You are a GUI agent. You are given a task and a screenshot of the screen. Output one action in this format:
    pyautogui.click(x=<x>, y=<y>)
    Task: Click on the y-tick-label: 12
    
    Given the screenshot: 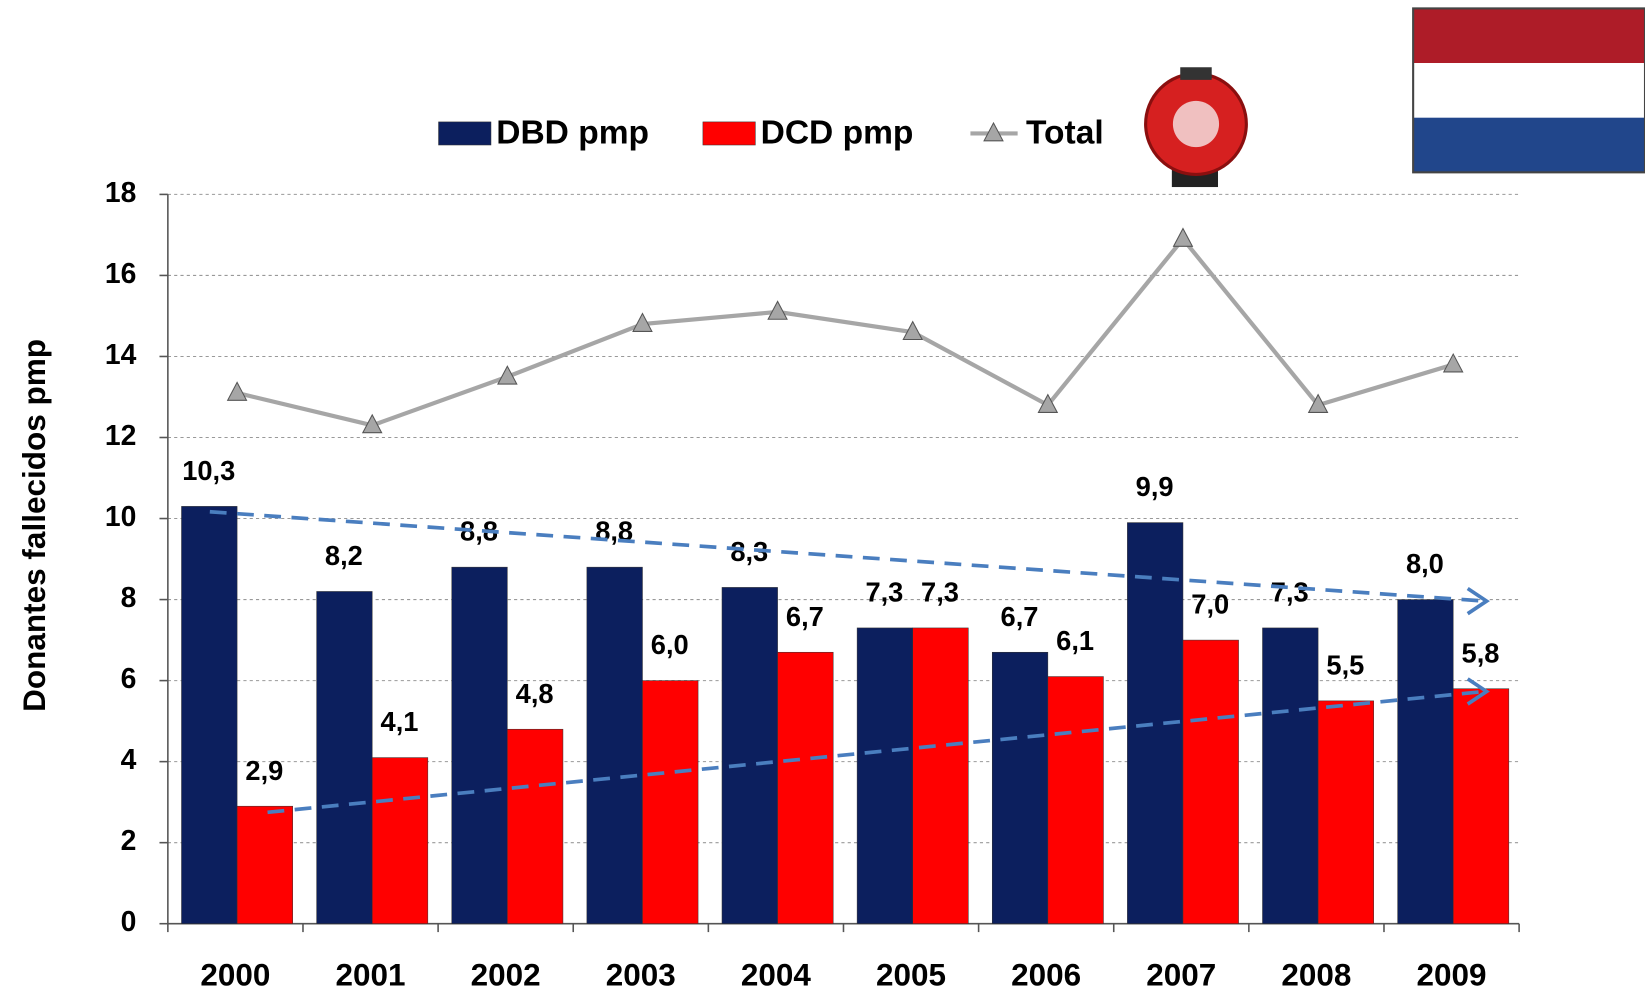 What is the action you would take?
    pyautogui.click(x=120, y=436)
    